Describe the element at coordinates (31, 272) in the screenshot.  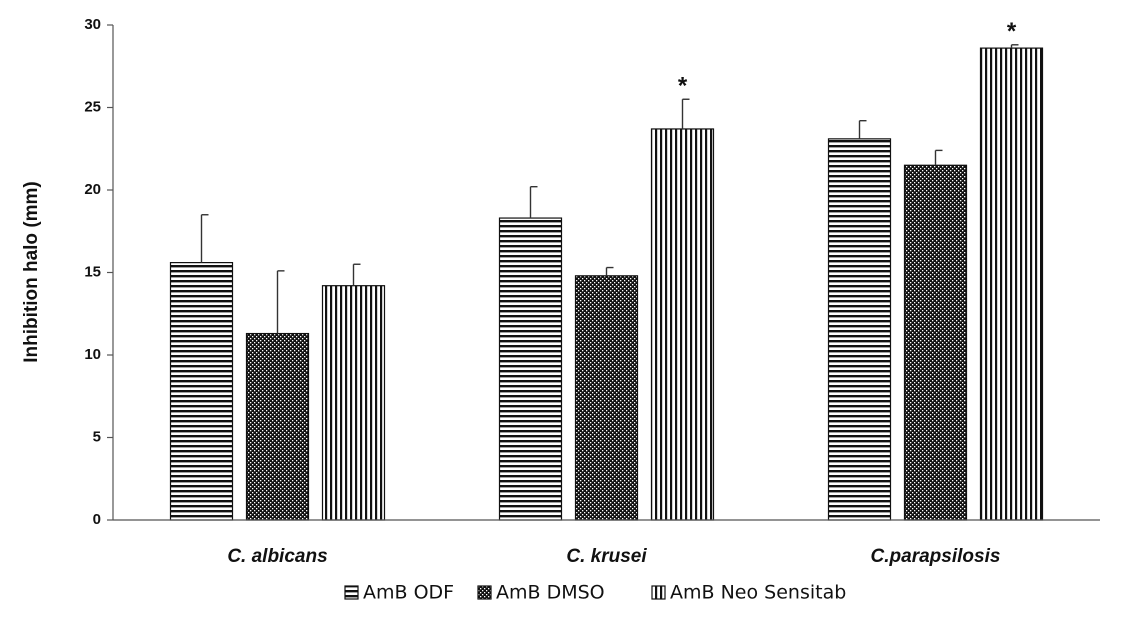
I see `y-axis-label: Inhibition halo (mm)` at that location.